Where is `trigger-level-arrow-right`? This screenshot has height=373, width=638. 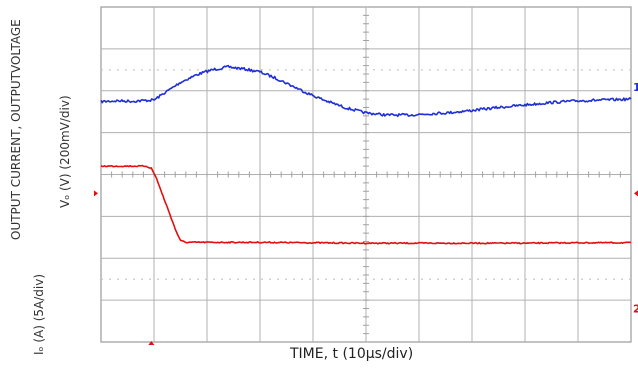 trigger-level-arrow-right is located at coordinates (636, 193).